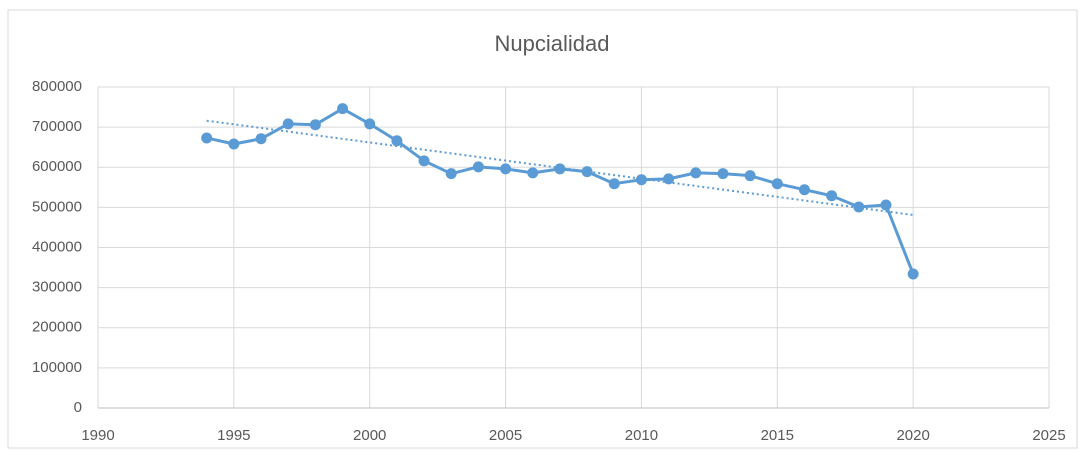  I want to click on y-tick-label: 100000, so click(57, 367).